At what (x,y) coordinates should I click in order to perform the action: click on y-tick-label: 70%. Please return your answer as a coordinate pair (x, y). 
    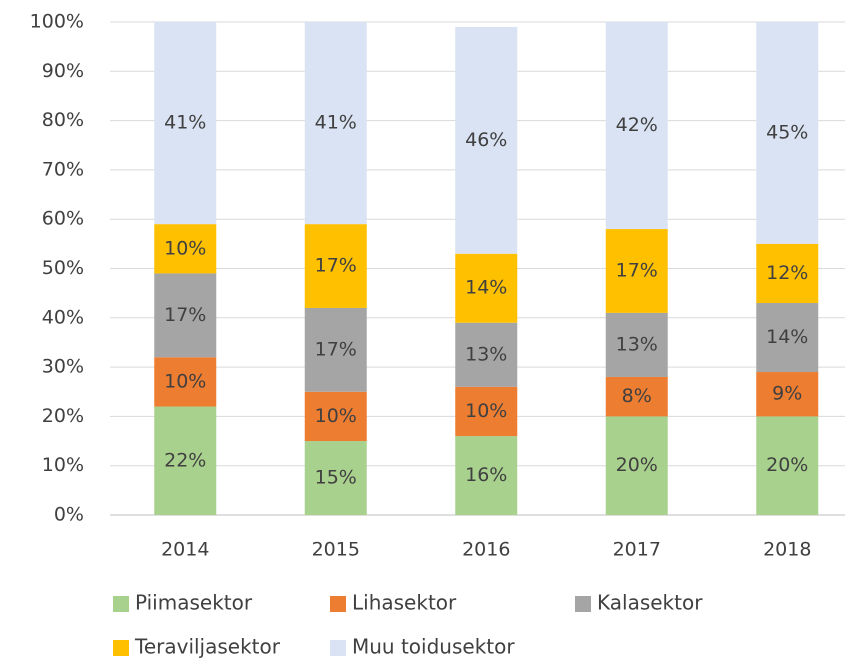
    Looking at the image, I should click on (63, 169).